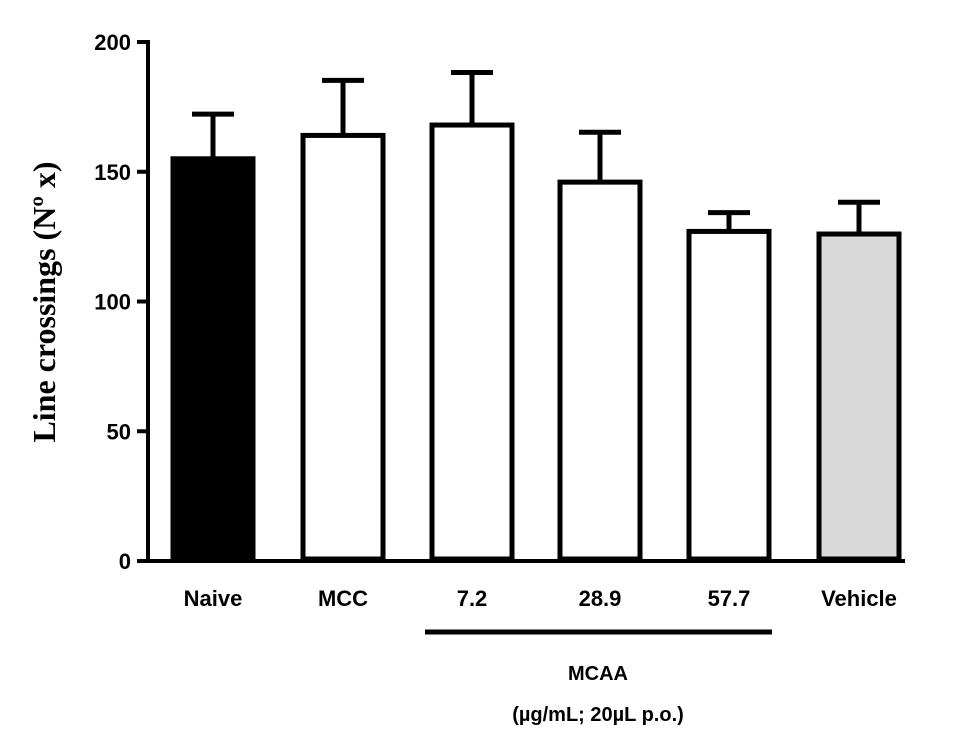 This screenshot has height=742, width=955. Describe the element at coordinates (125, 561) in the screenshot. I see `y-tick-label: 0` at that location.